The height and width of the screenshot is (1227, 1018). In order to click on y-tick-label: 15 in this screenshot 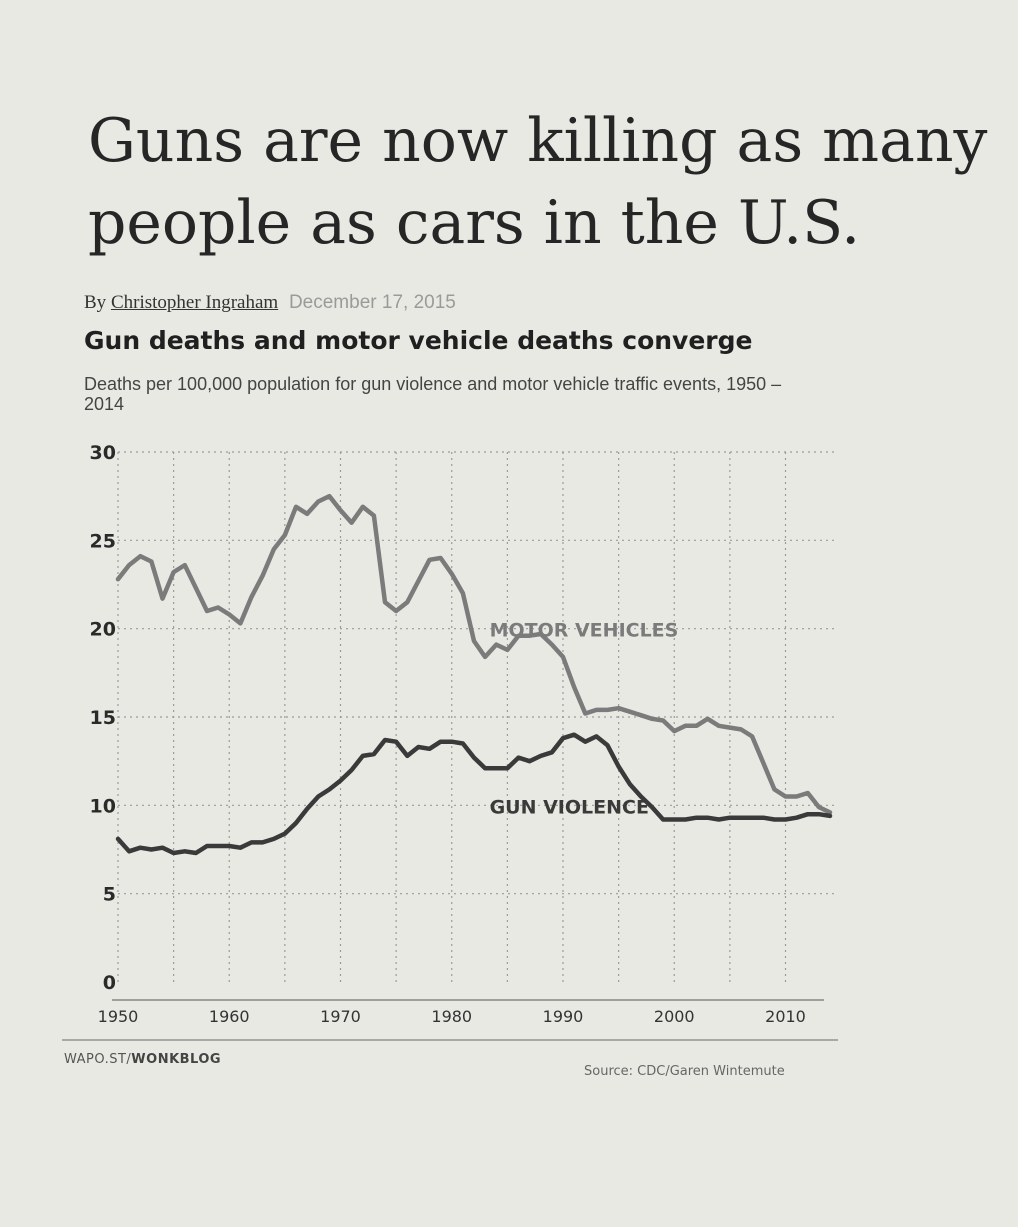, I will do `click(103, 718)`.